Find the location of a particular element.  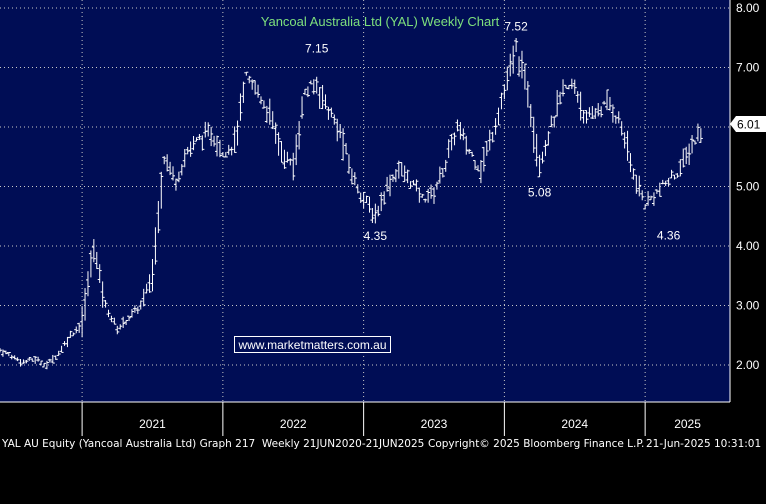

x-tick-label: 2022 is located at coordinates (293, 424).